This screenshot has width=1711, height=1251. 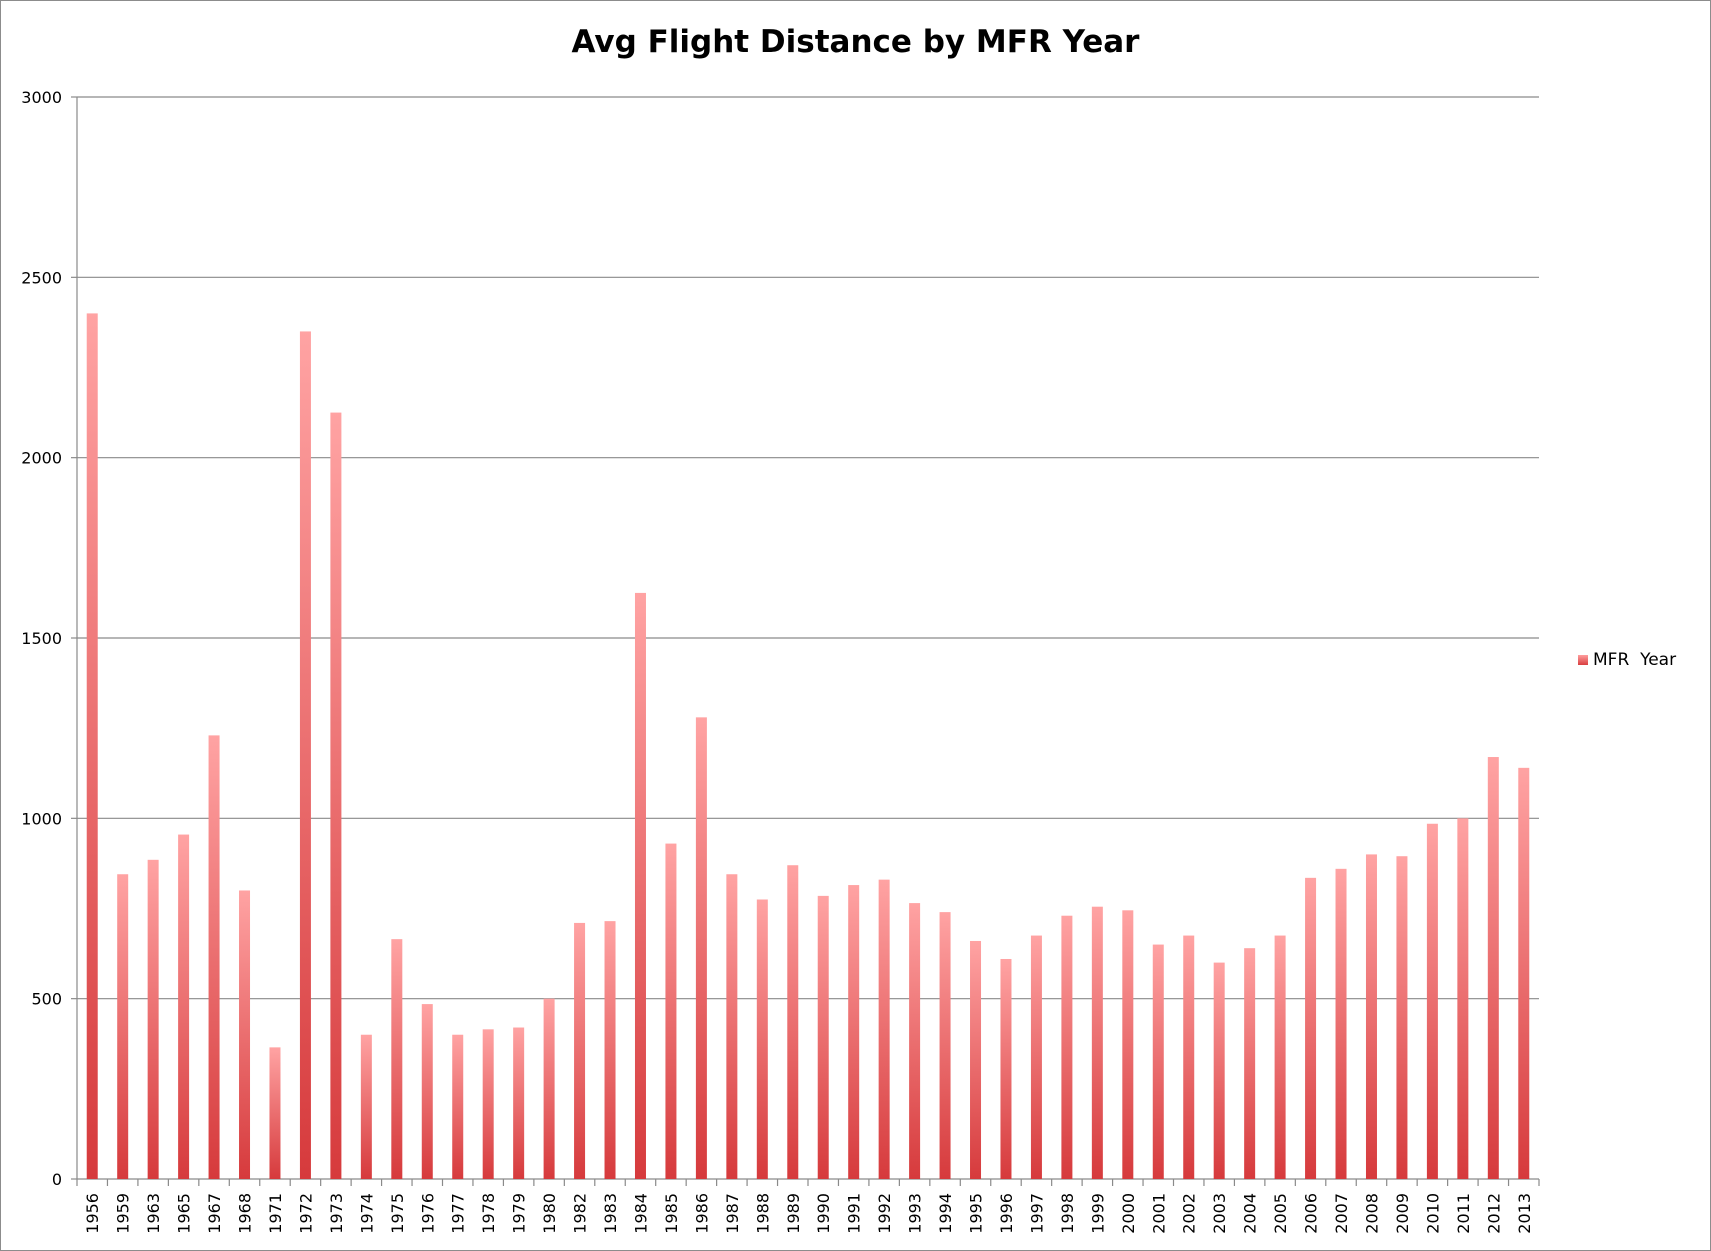 I want to click on bar-1995, so click(x=976, y=1059).